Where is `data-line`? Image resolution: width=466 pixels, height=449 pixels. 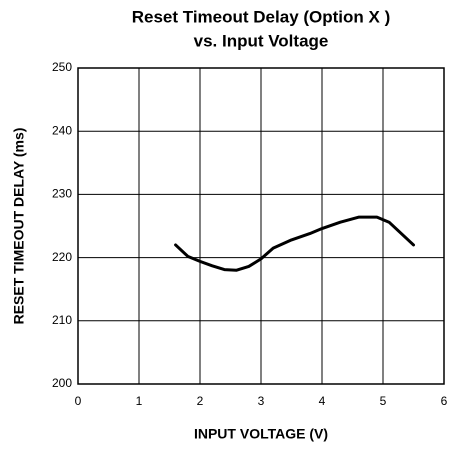 data-line is located at coordinates (294, 243).